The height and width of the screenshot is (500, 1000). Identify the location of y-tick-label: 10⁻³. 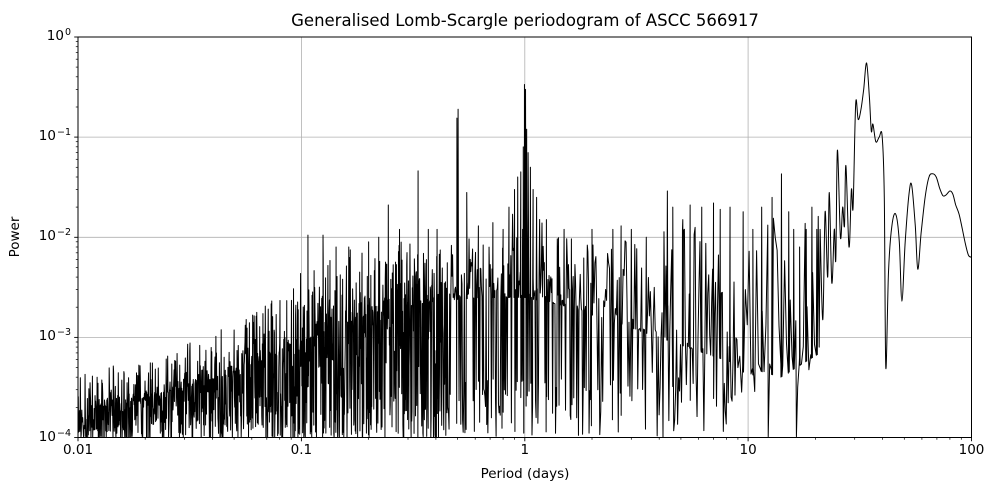
(54, 336).